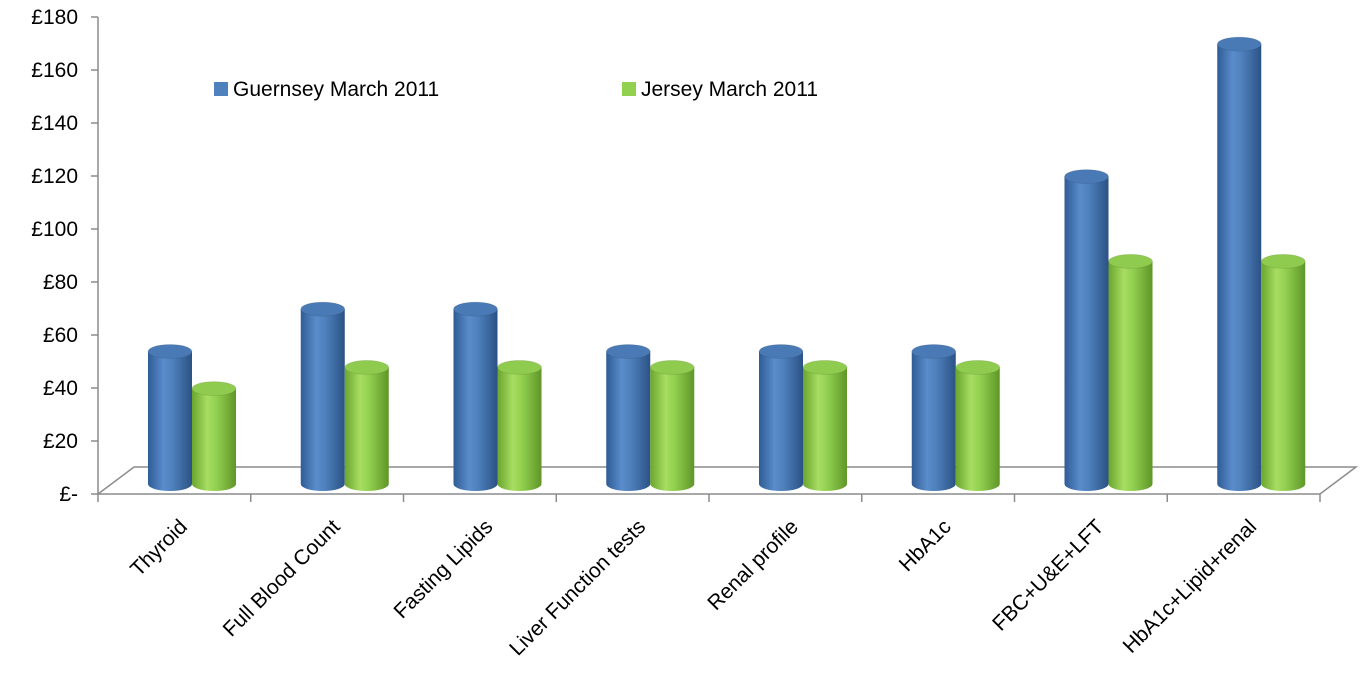  Describe the element at coordinates (68, 494) in the screenshot. I see `y-tick-label: £-` at that location.